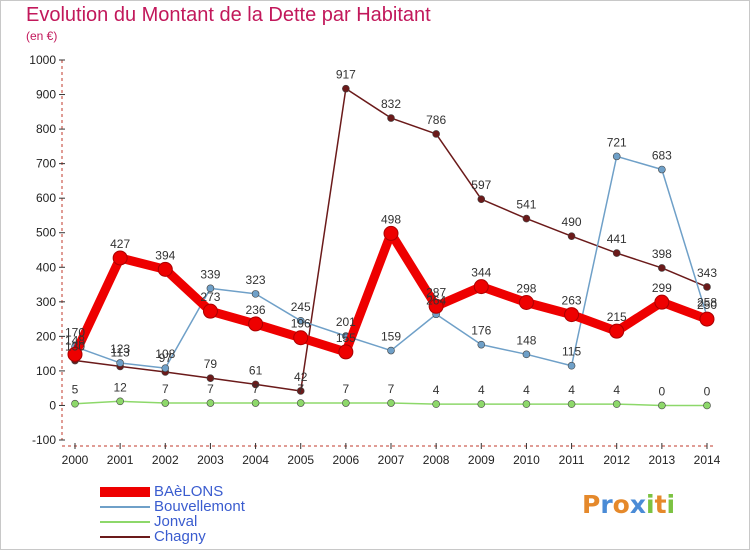  What do you see at coordinates (44, 440) in the screenshot?
I see `y-tick-label: -100` at bounding box center [44, 440].